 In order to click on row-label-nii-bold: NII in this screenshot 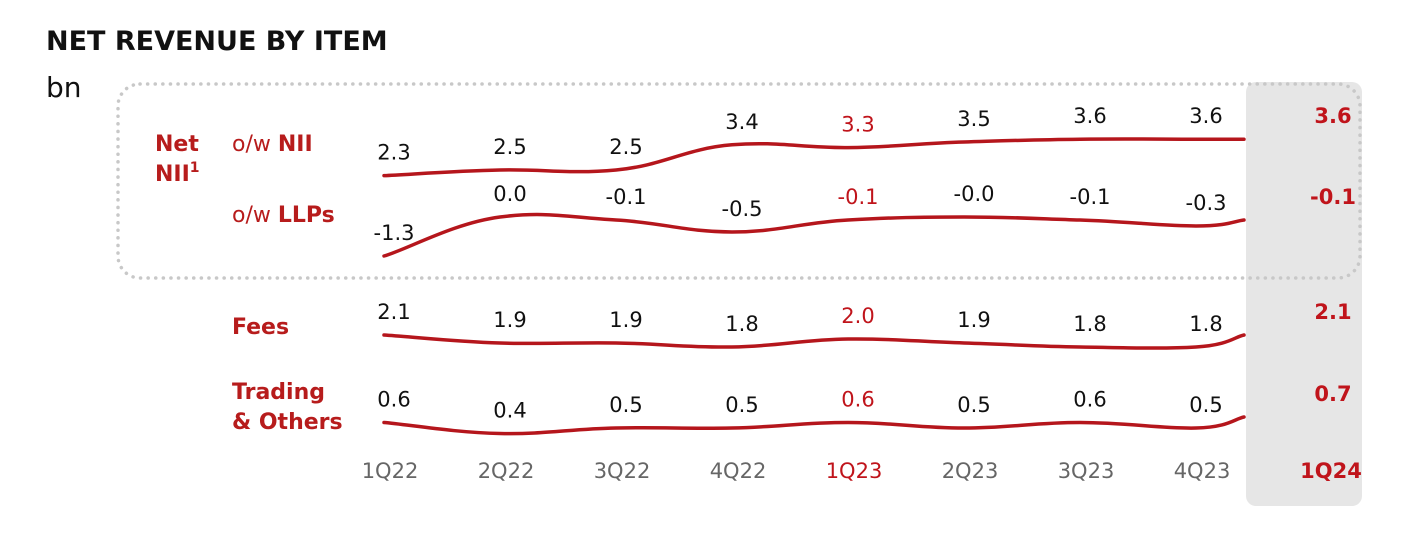, I will do `click(295, 144)`.